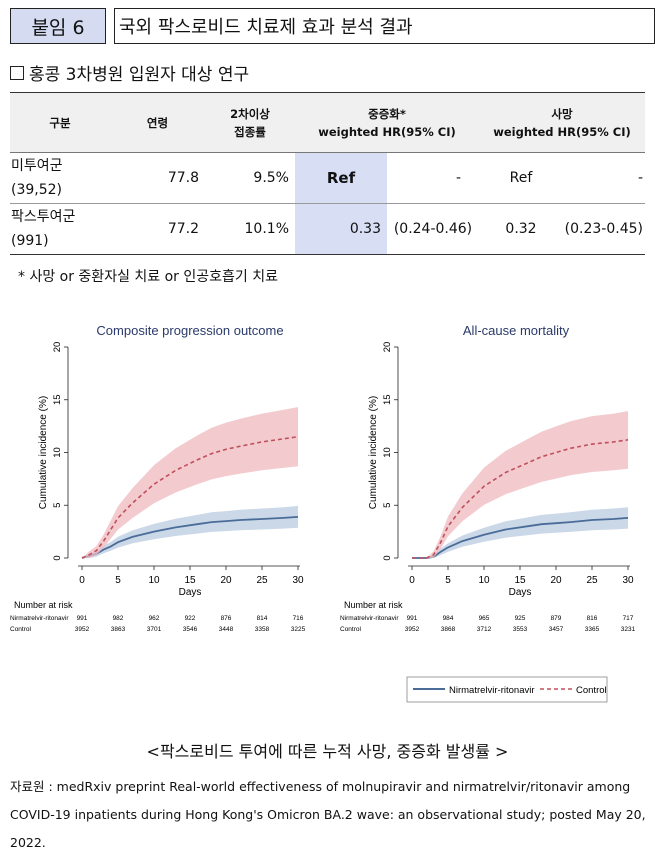 This screenshot has width=655, height=859. What do you see at coordinates (183, 178) in the screenshot?
I see `row-age: 77.8` at bounding box center [183, 178].